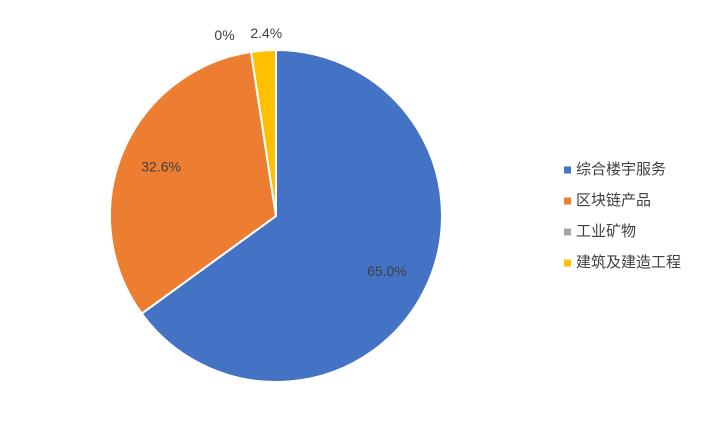 This screenshot has height=432, width=720. I want to click on data-label: 65.0%, so click(387, 271).